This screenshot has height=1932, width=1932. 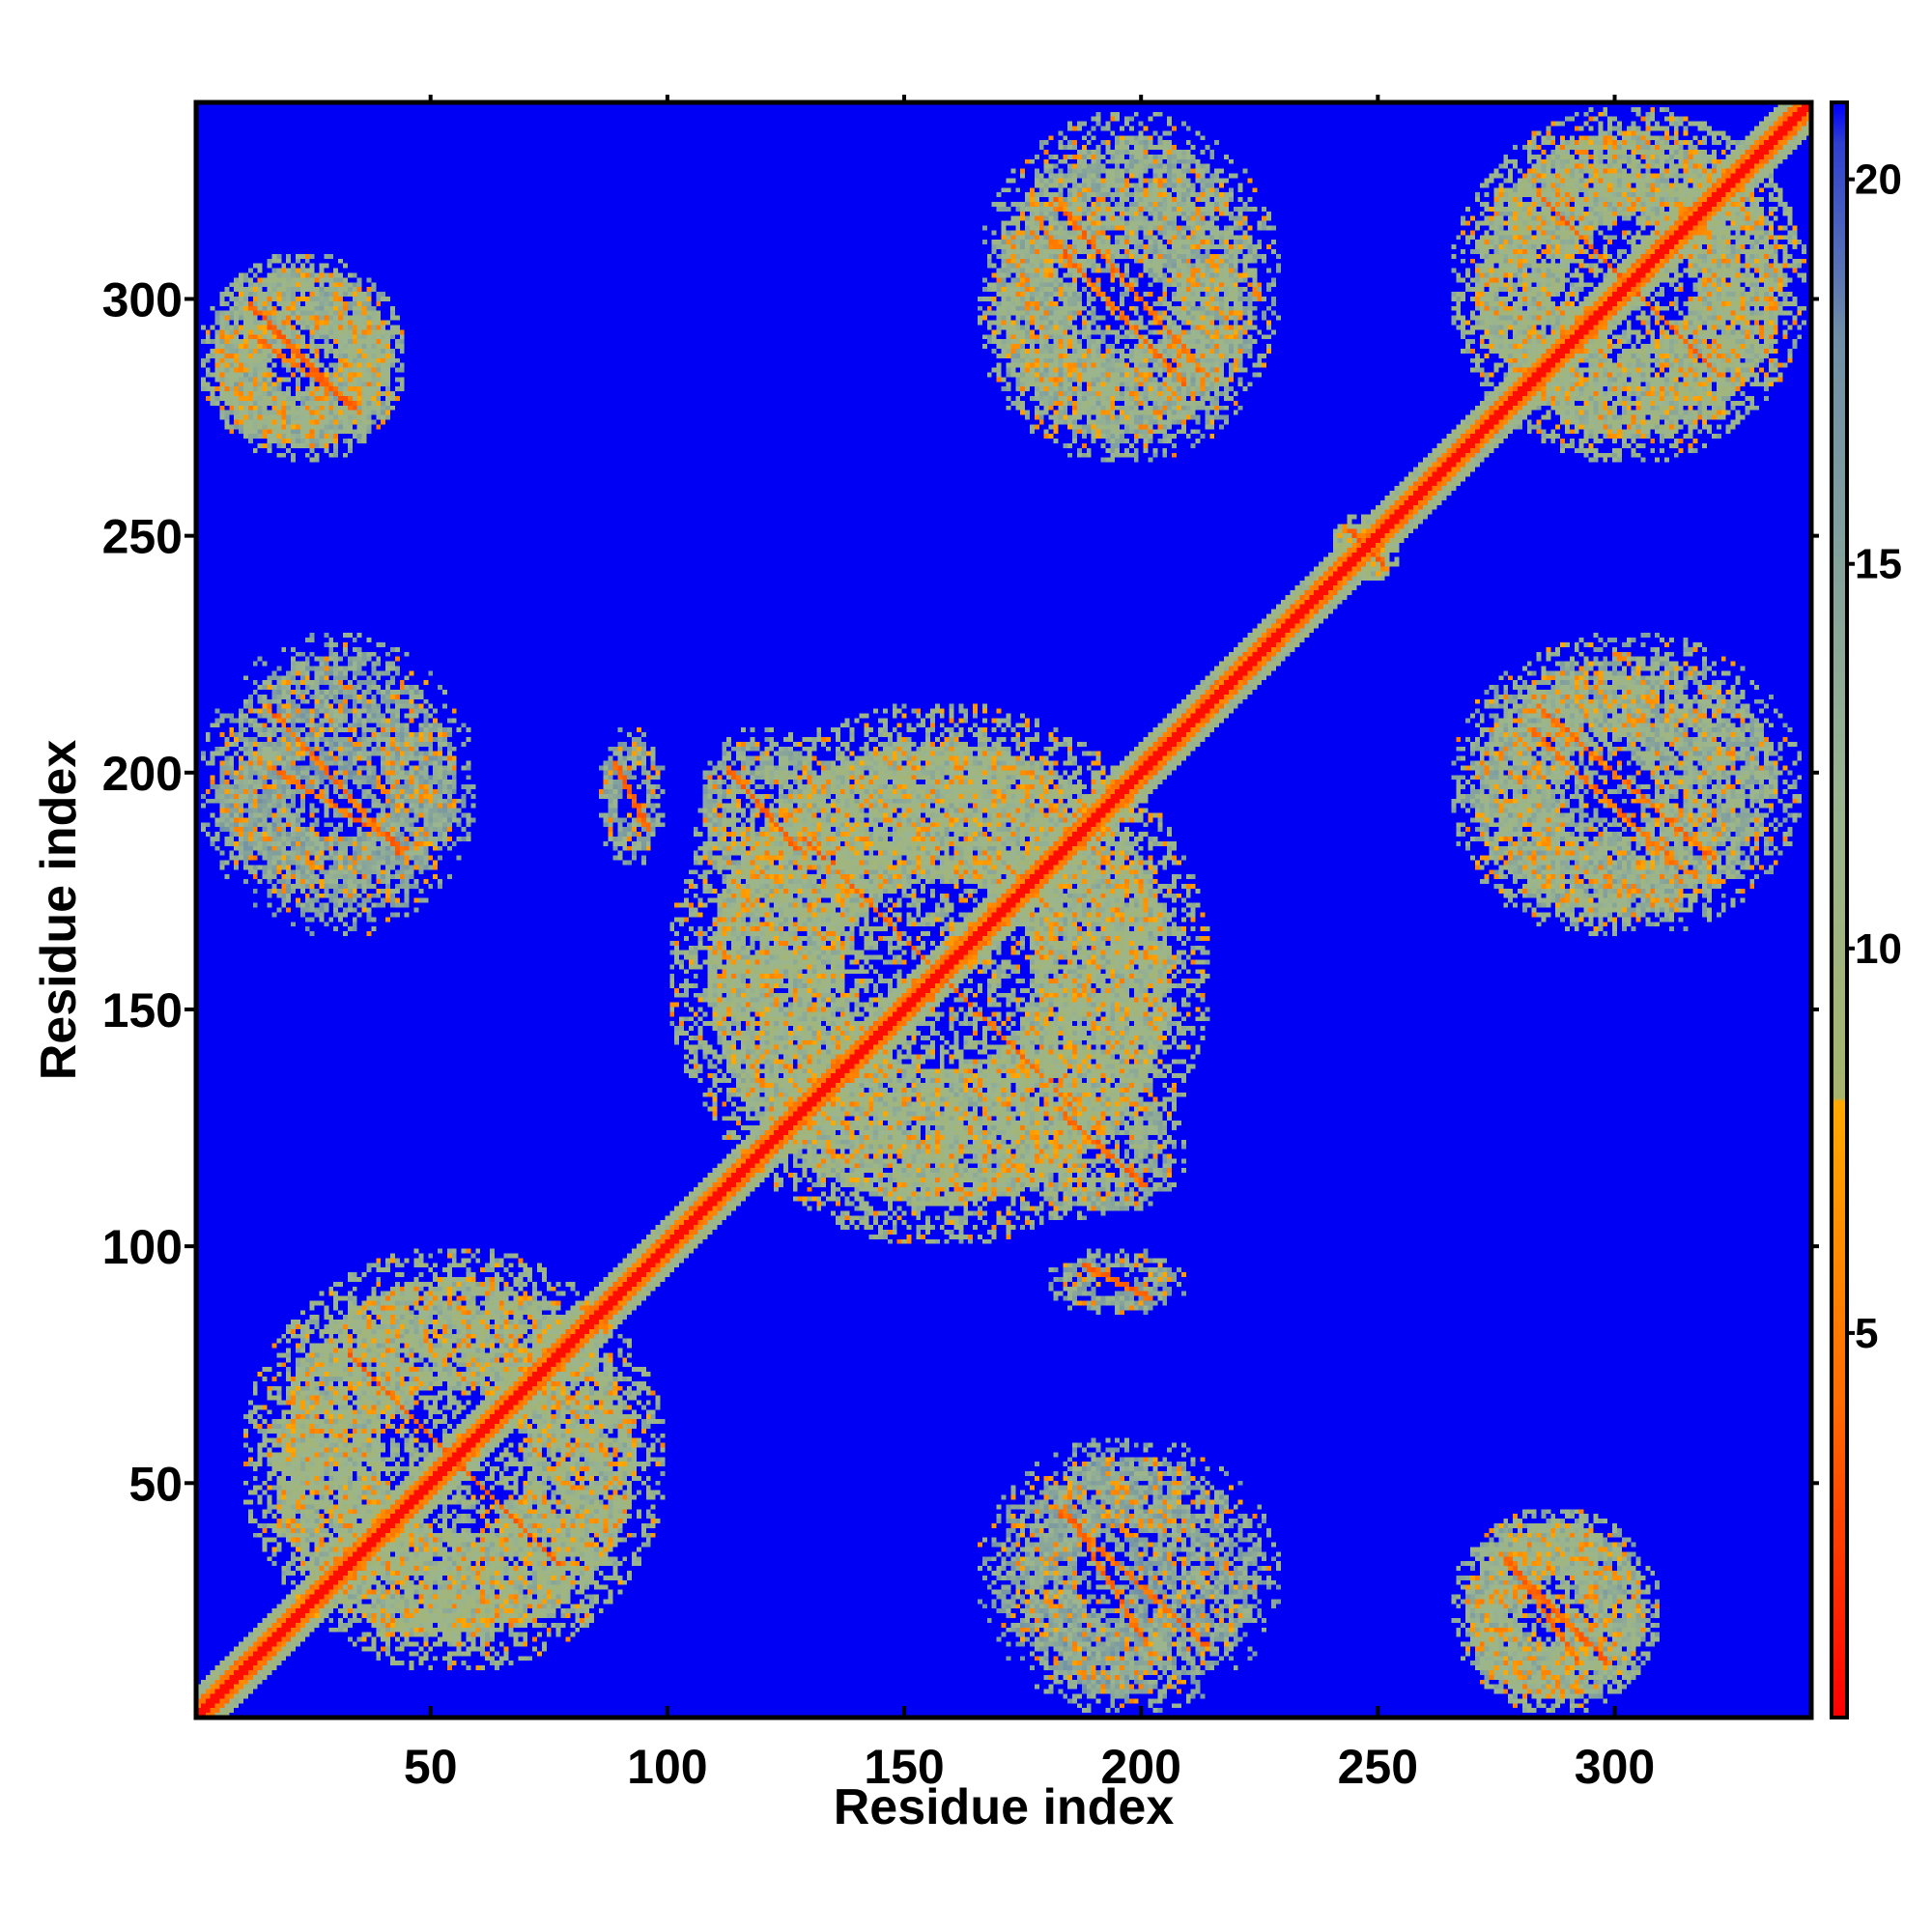 I want to click on y-tick-label: 250, so click(x=142, y=537).